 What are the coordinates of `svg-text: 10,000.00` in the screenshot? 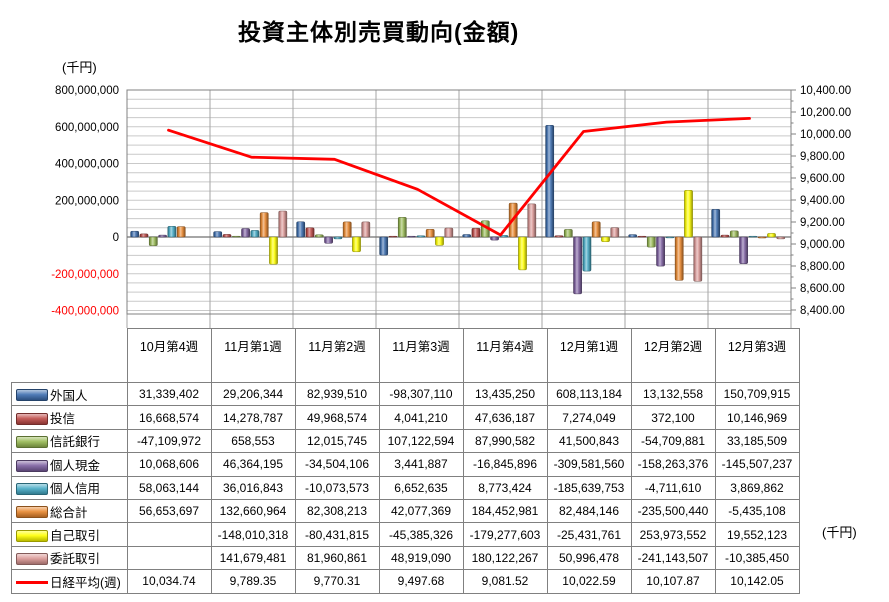 It's located at (825, 135).